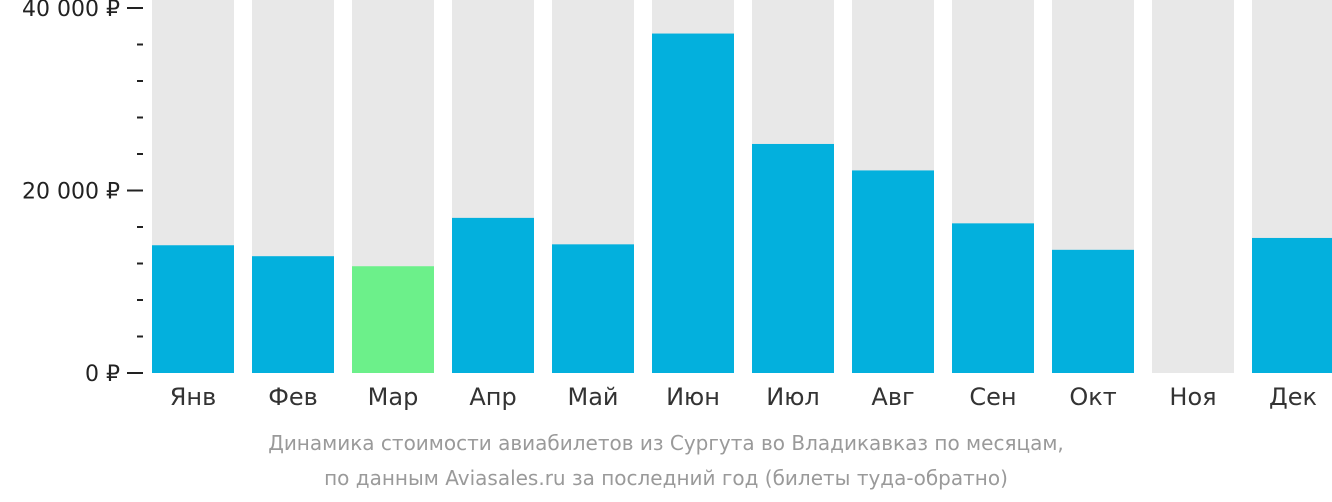  What do you see at coordinates (793, 258) in the screenshot?
I see `bar-Июл` at bounding box center [793, 258].